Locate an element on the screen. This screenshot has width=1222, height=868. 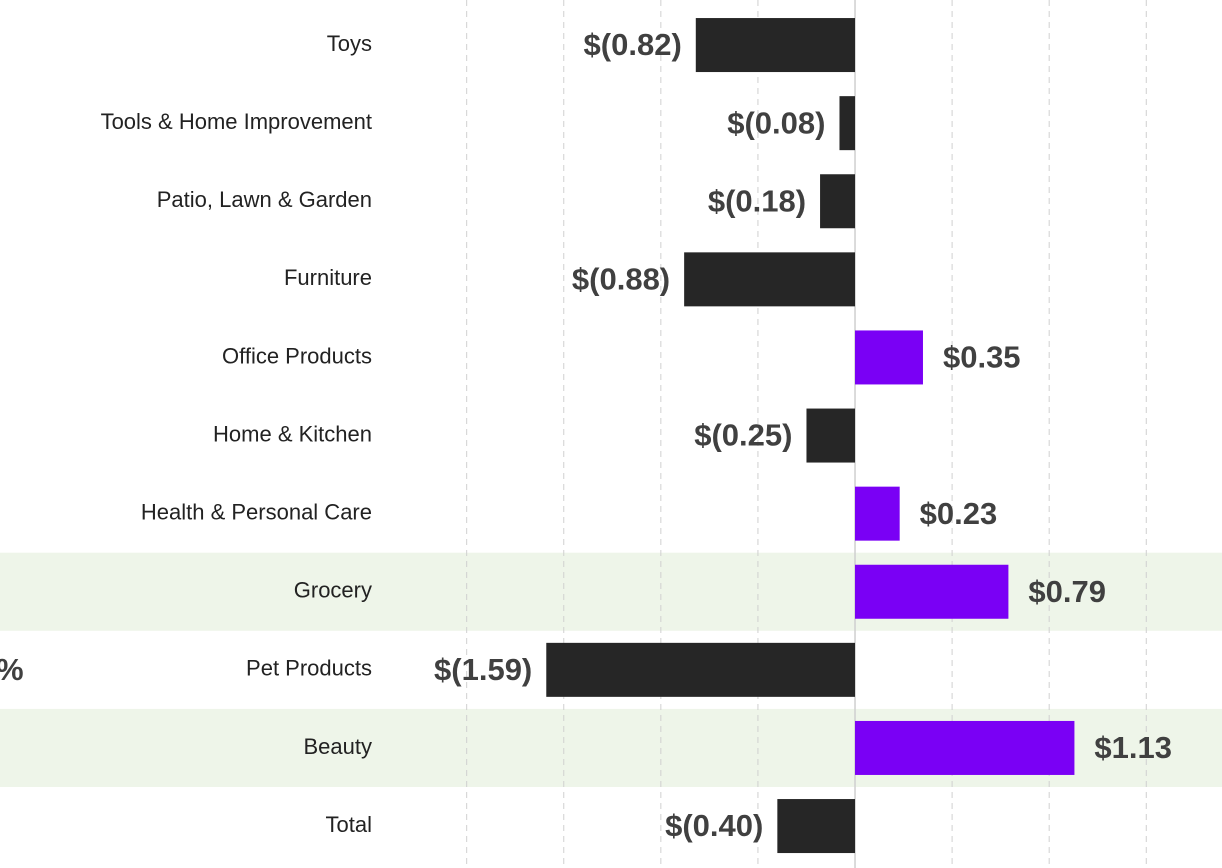
annotation: % is located at coordinates (12, 669).